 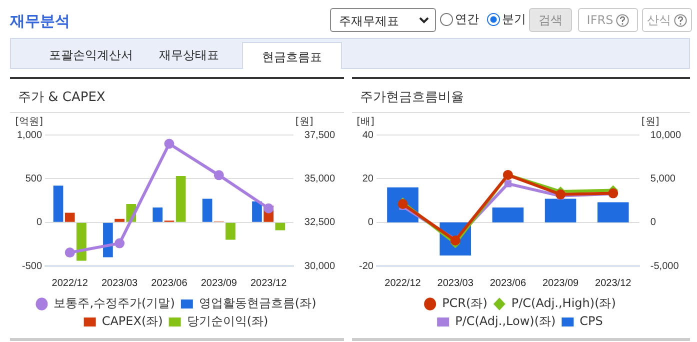 I want to click on text: 분기, so click(x=514, y=19).